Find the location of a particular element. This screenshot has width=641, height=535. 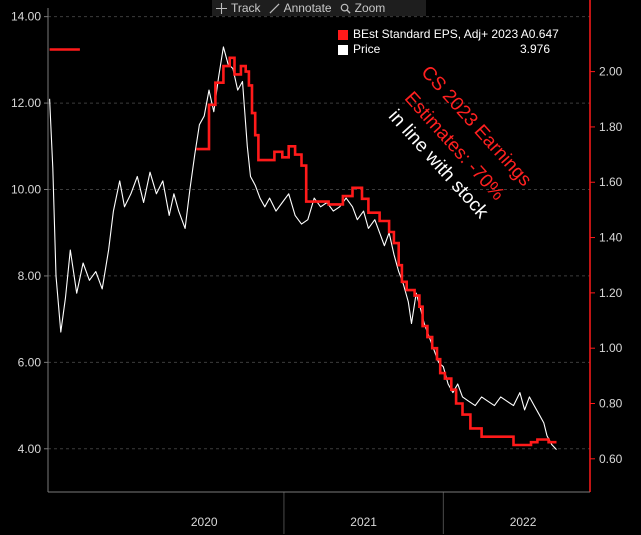

legend-name-price: Price is located at coordinates (367, 49).